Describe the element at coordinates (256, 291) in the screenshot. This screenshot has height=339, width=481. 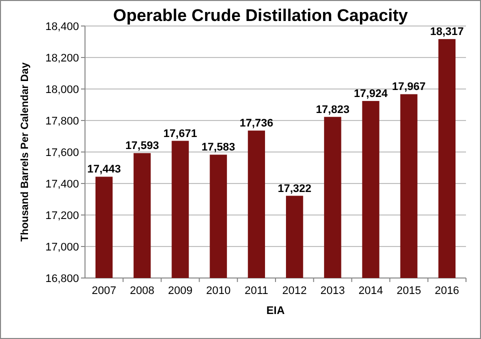
I see `x-tick-label: 2011` at that location.